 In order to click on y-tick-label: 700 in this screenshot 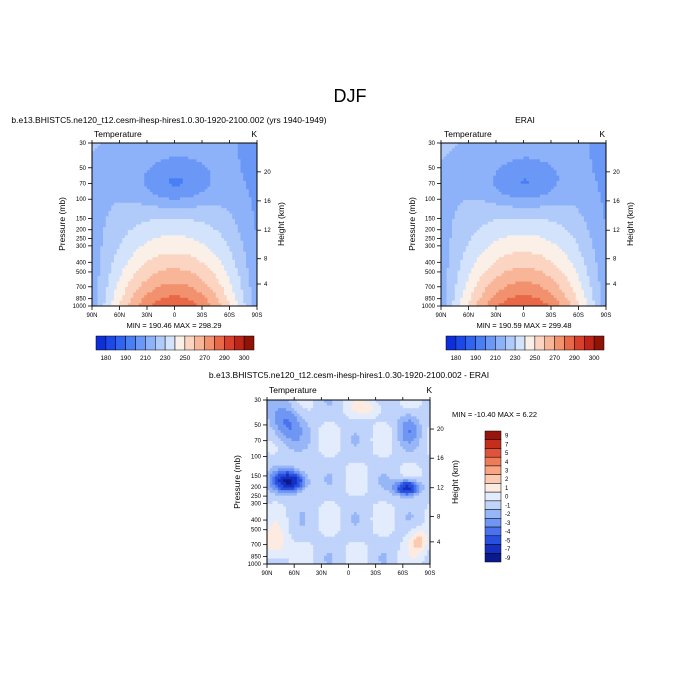, I will do `click(81, 288)`.